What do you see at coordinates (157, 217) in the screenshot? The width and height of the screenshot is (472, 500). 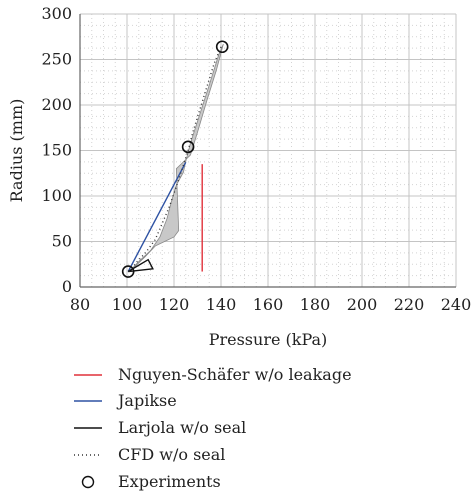 I see `series-japikse` at bounding box center [157, 217].